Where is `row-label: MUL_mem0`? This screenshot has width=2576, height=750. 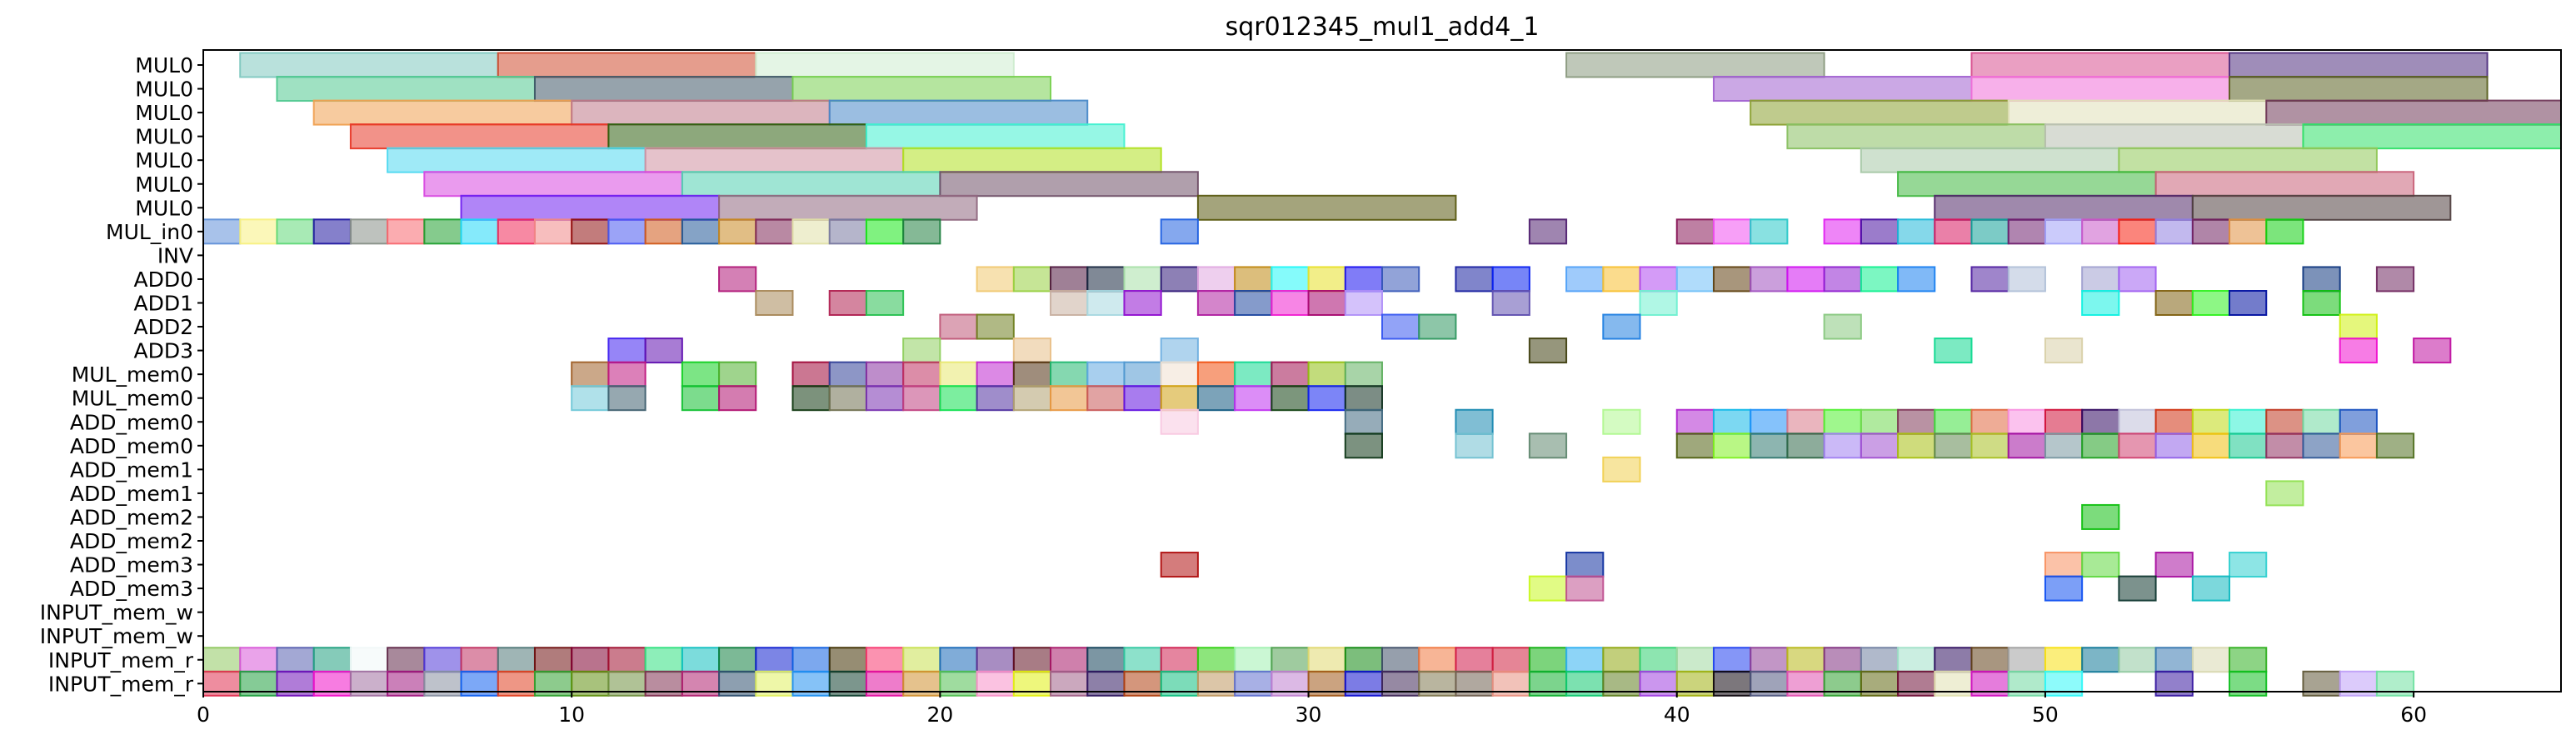 row-label: MUL_mem0 is located at coordinates (132, 399).